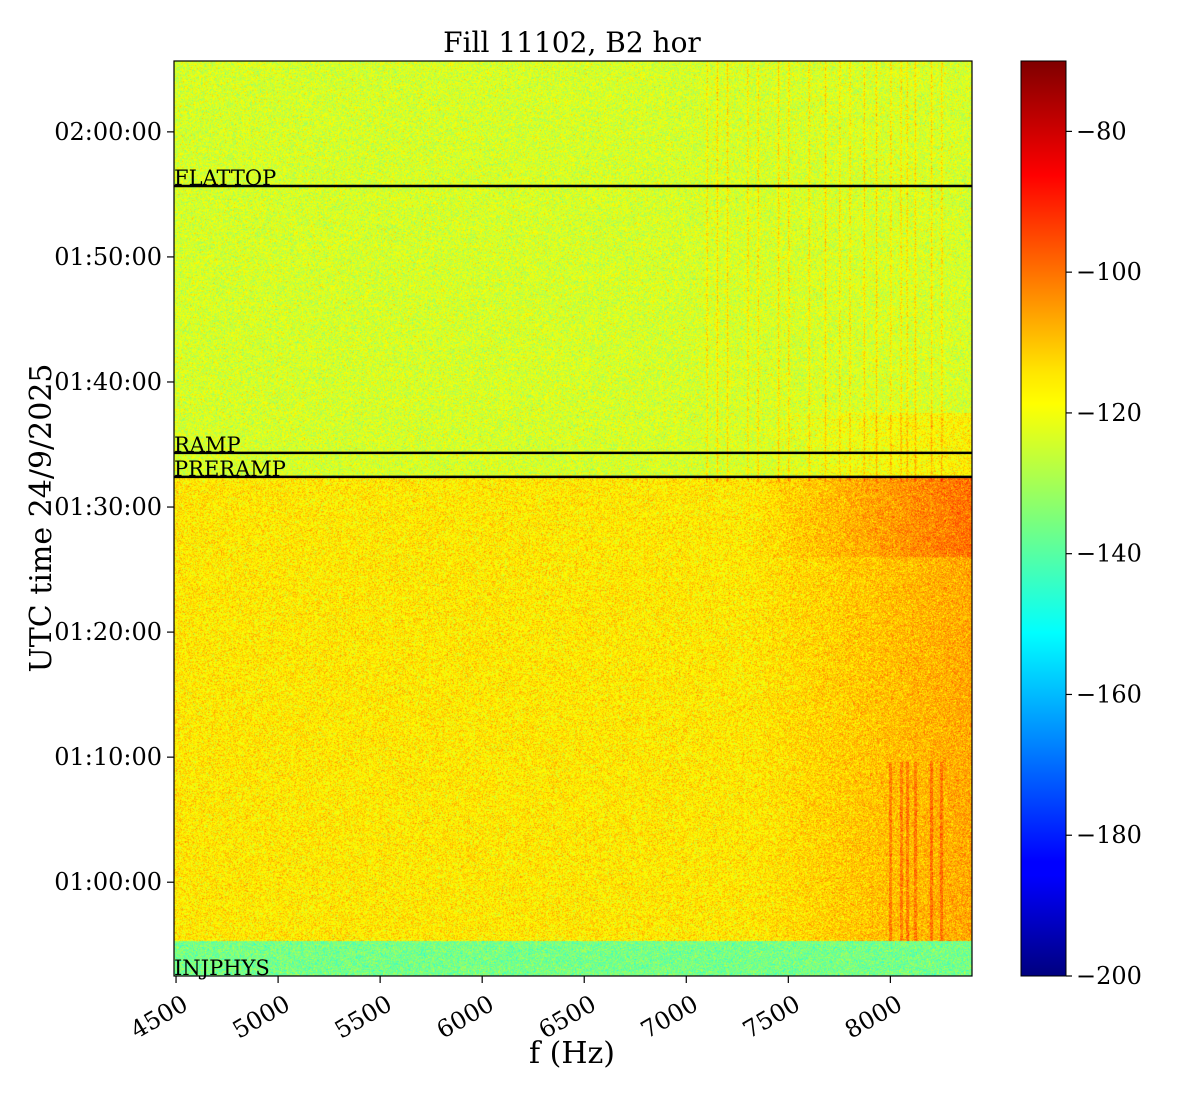  Describe the element at coordinates (159, 1017) in the screenshot. I see `x-tick-label: 4500` at that location.